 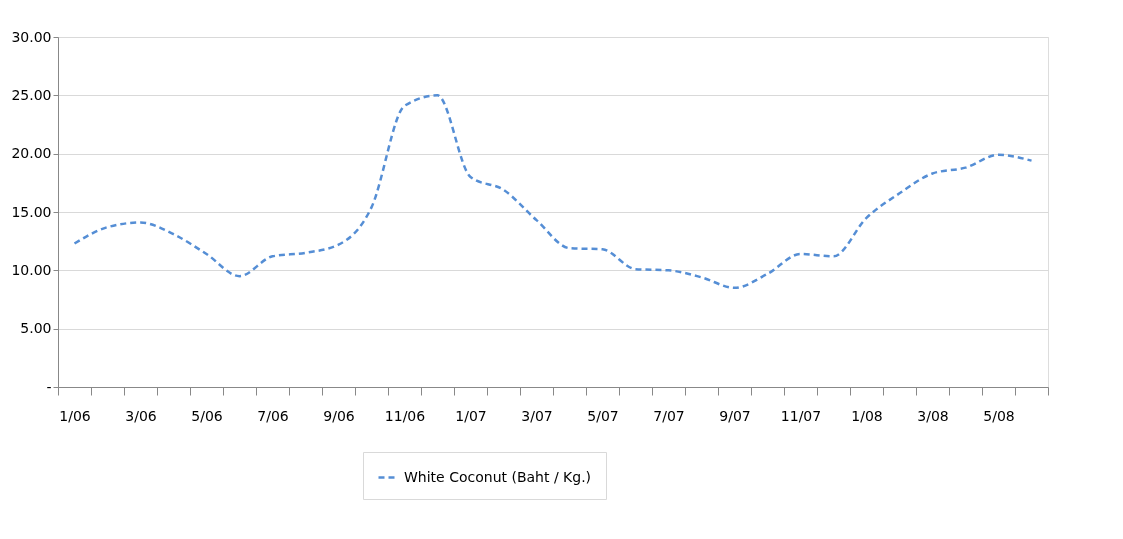 What do you see at coordinates (603, 415) in the screenshot?
I see `x-tick-label: 5/07` at bounding box center [603, 415].